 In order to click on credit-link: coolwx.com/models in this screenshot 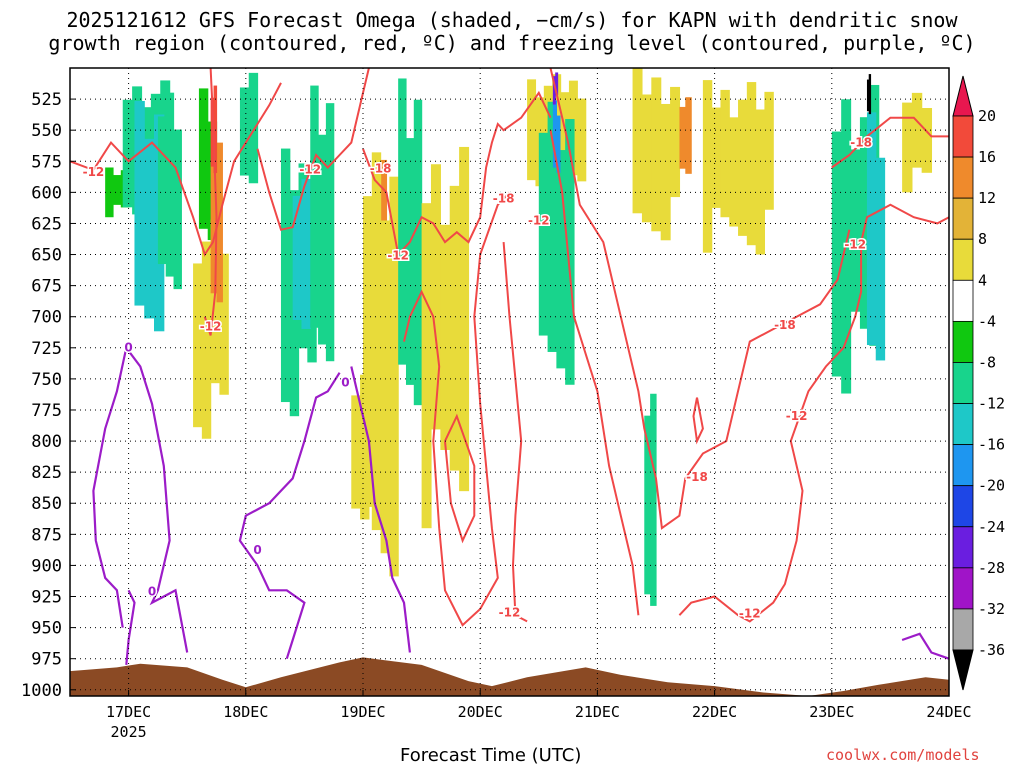, I will do `click(903, 755)`.